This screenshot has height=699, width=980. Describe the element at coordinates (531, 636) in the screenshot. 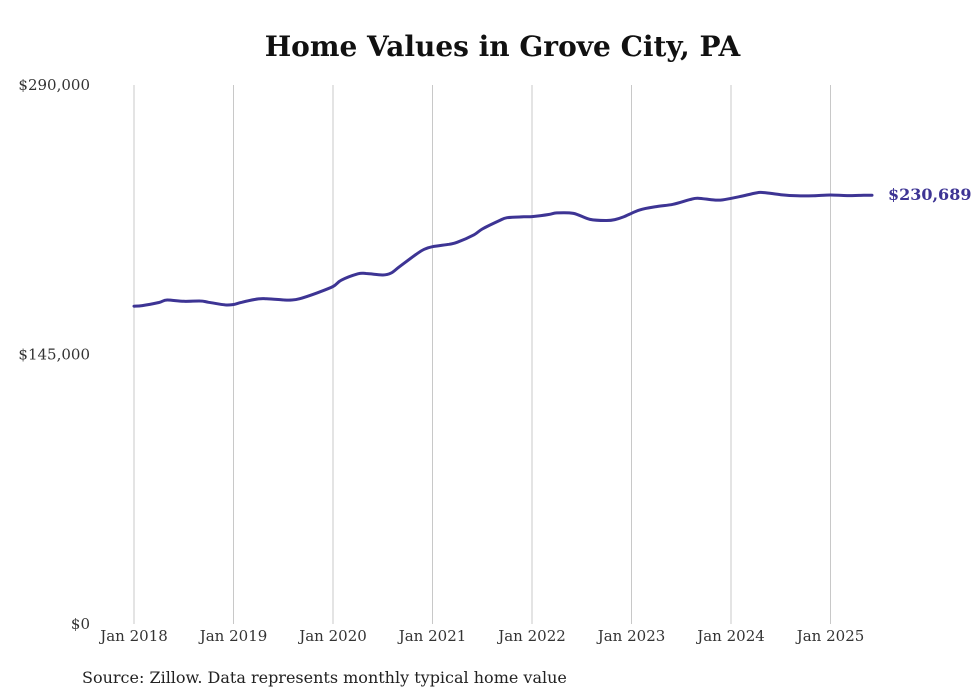

I see `x-tick-label: Jan 2022` at that location.